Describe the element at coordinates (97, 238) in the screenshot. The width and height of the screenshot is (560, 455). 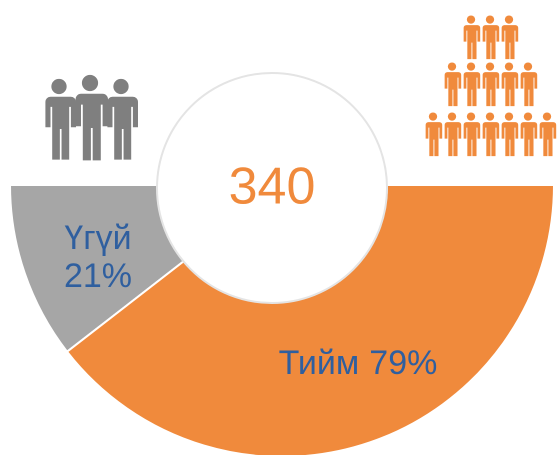
I see `category-label: Үгүй` at that location.